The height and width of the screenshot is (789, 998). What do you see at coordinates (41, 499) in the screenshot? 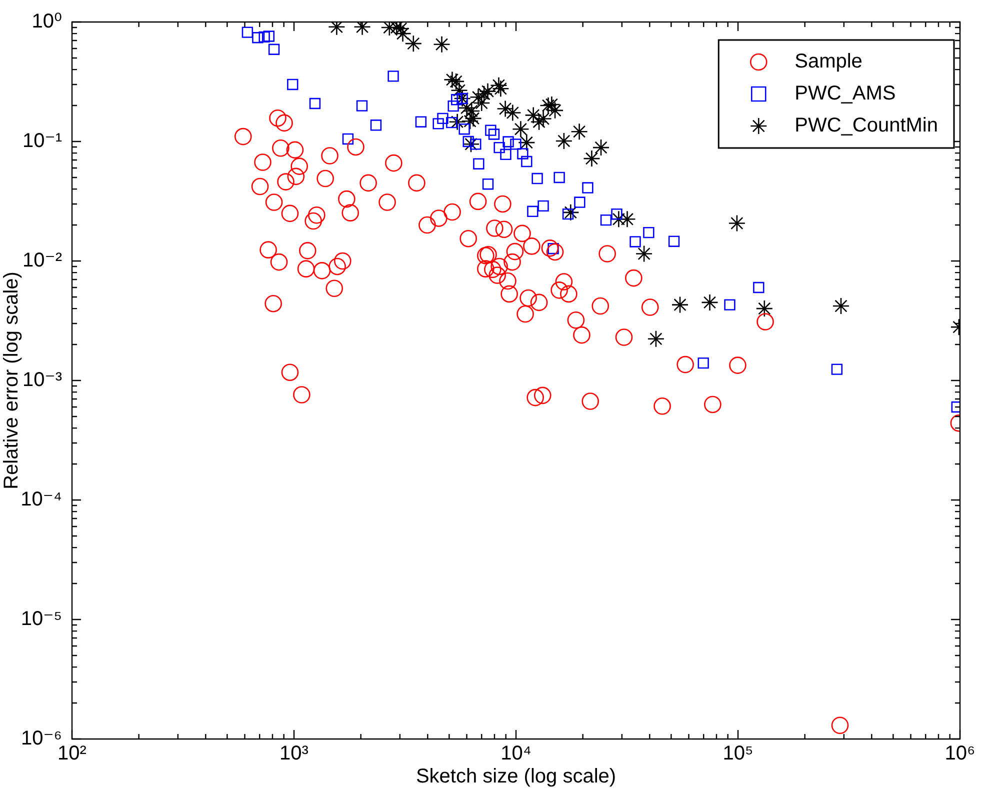
I see `y-tick-label: 10⁻⁴` at bounding box center [41, 499].